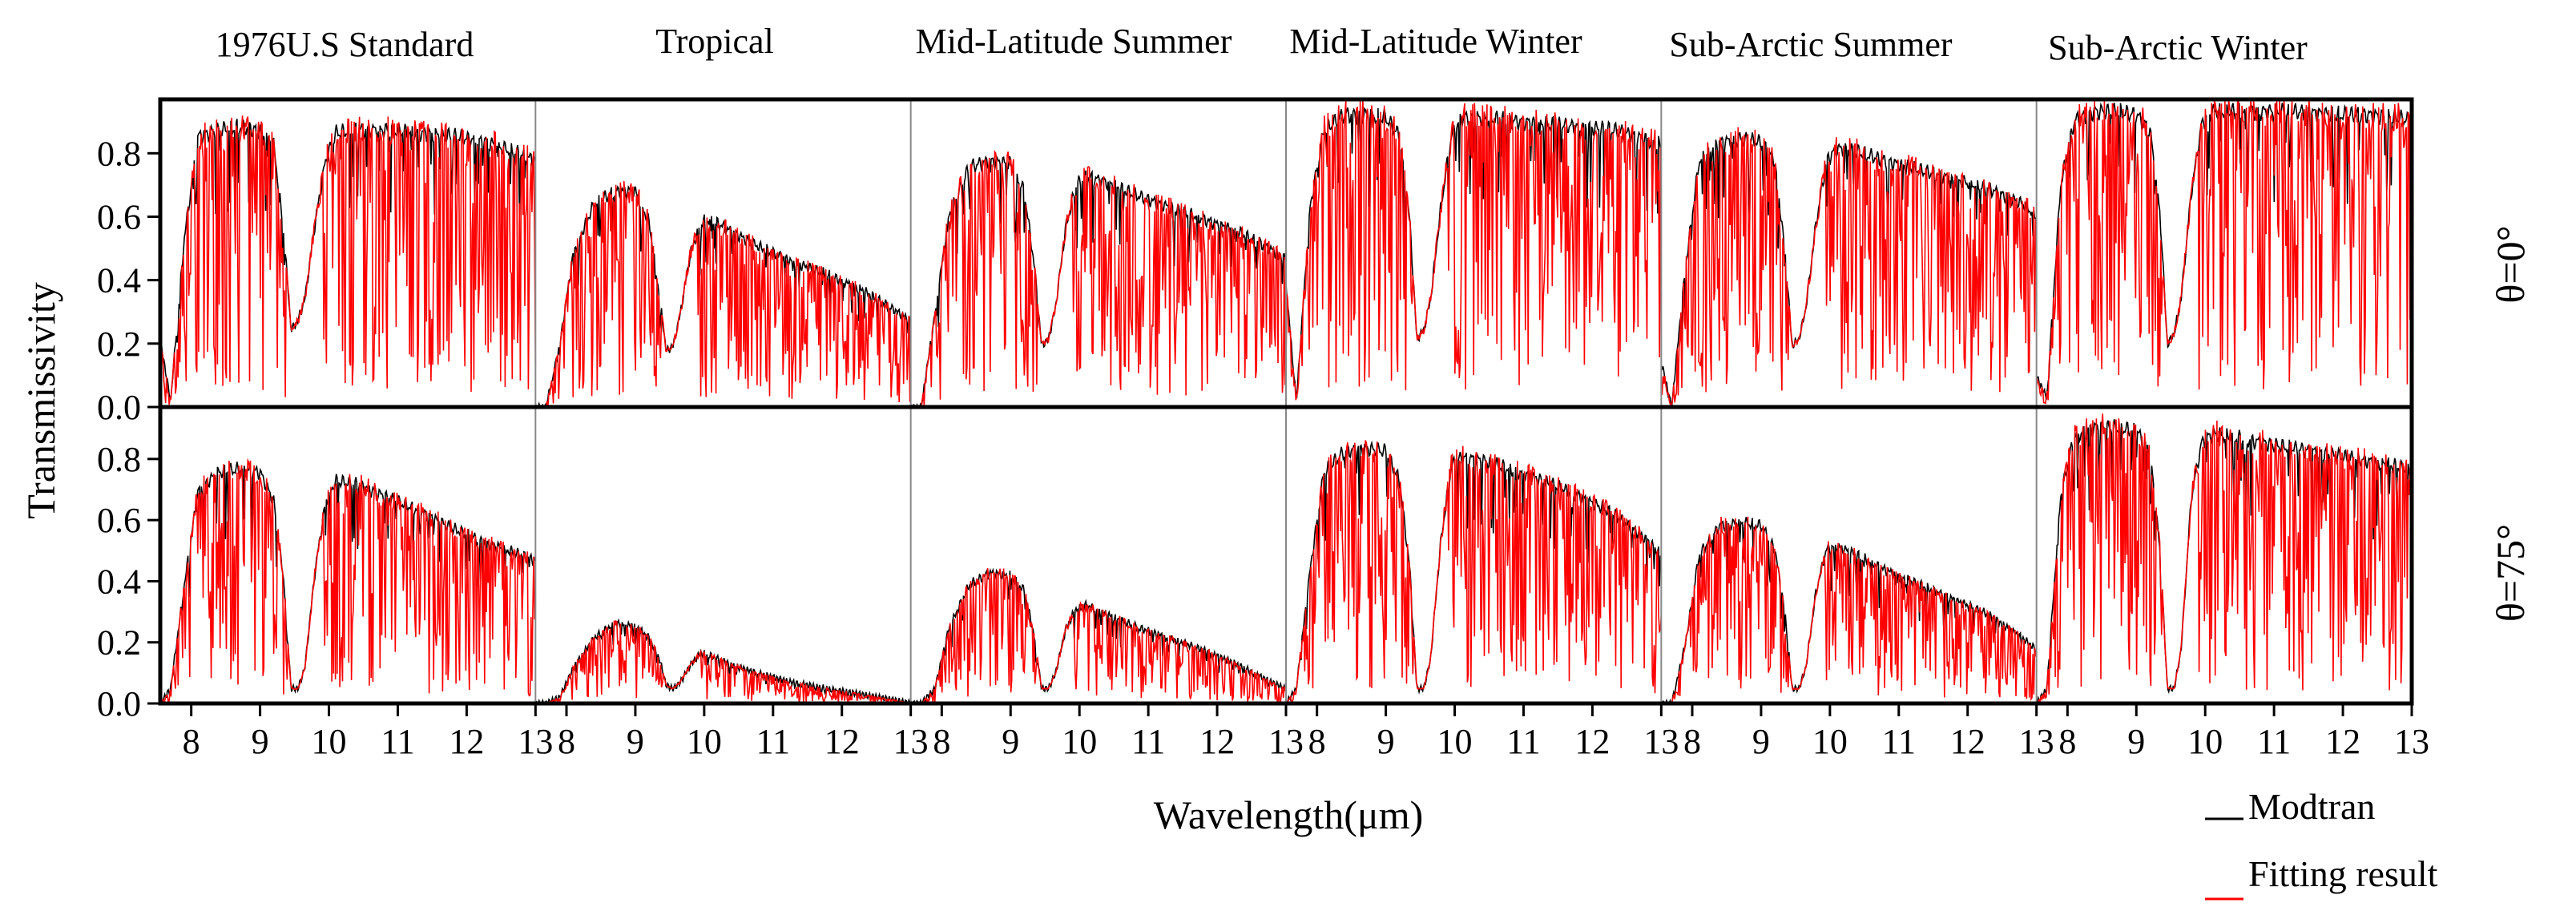 The image size is (2576, 923). What do you see at coordinates (260, 741) in the screenshot?
I see `x-tick-label-col1-1: 9` at bounding box center [260, 741].